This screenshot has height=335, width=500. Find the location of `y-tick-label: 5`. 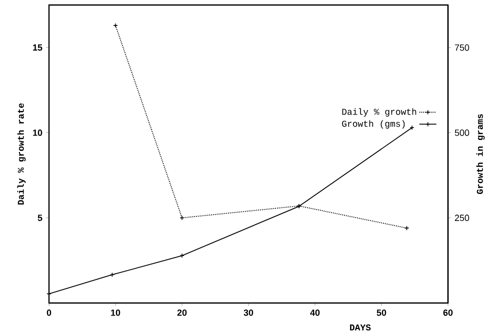

y-tick-label: 5 is located at coordinates (40, 217).